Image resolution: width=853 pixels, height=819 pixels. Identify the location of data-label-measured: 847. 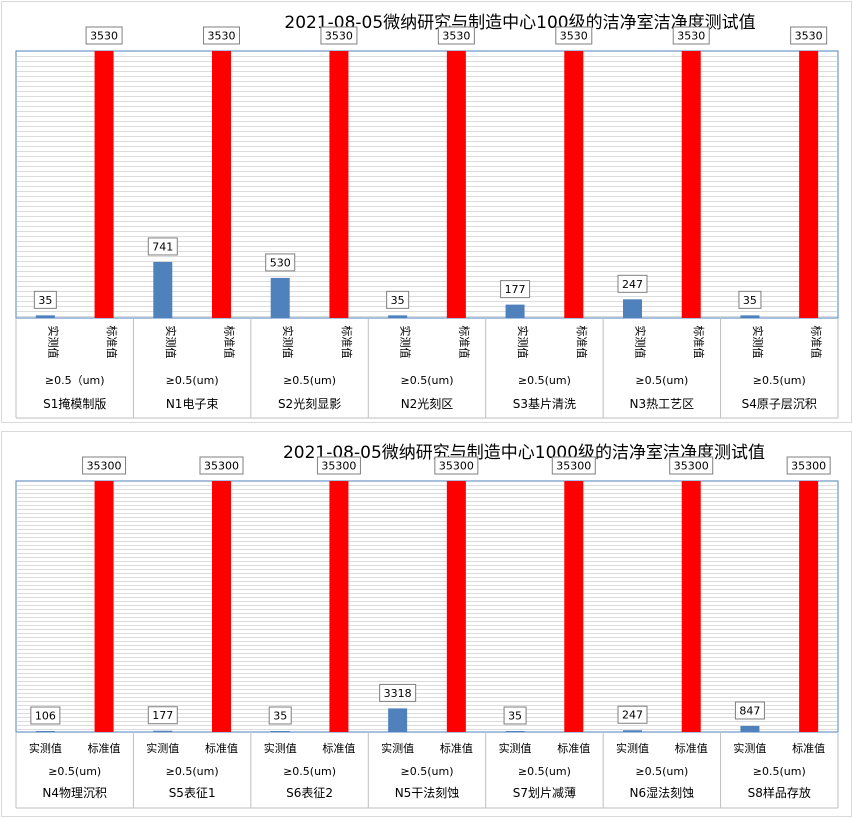
(749, 710).